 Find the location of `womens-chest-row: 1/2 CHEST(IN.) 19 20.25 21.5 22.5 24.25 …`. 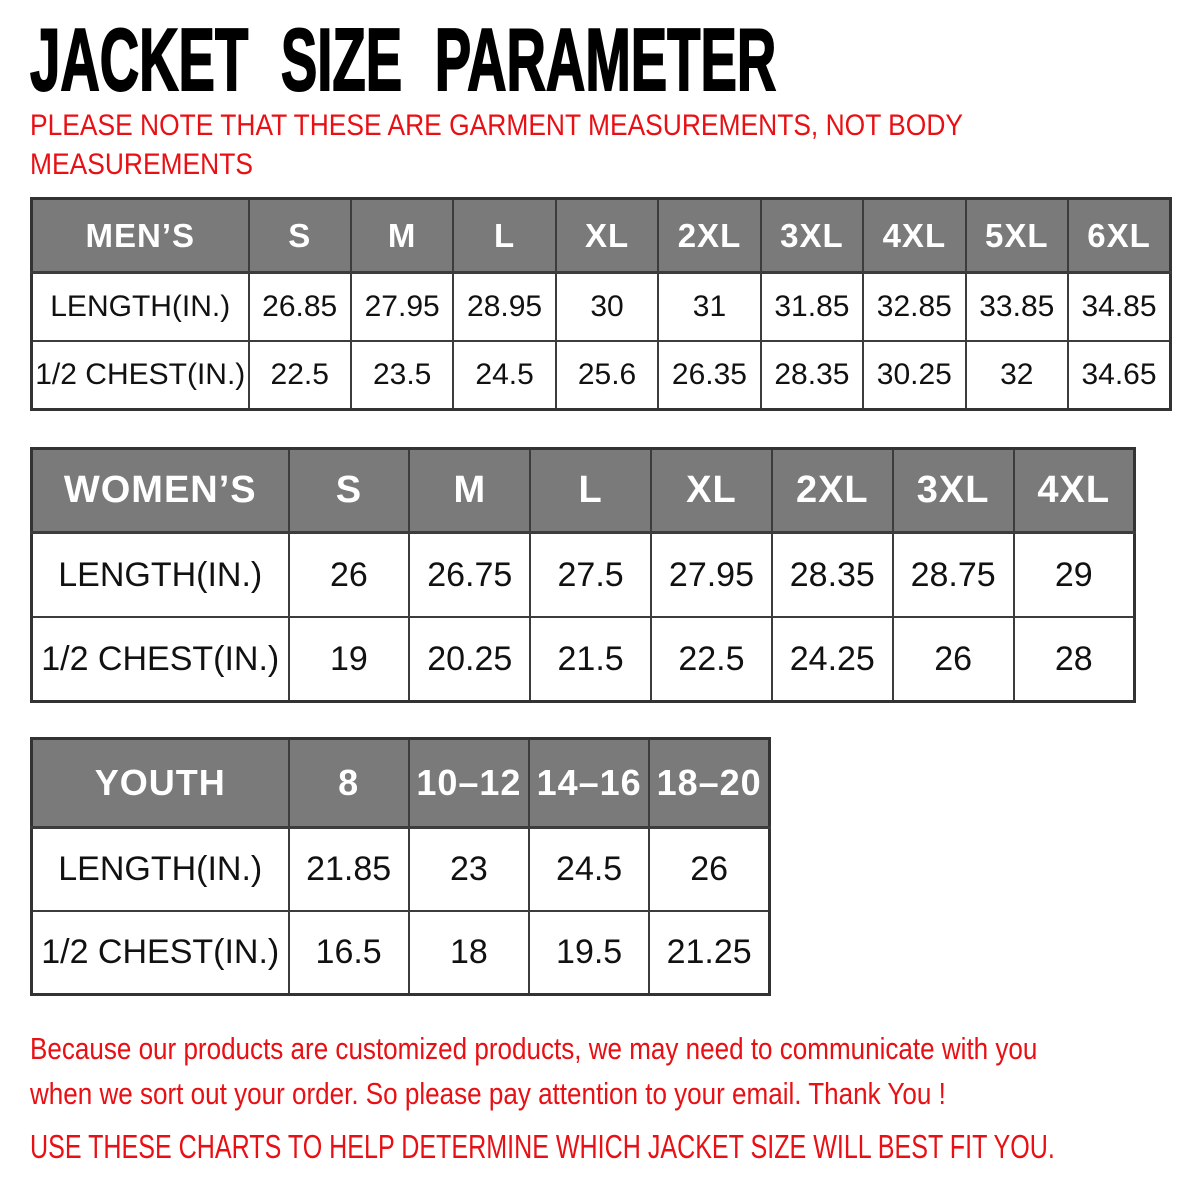

womens-chest-row: 1/2 CHEST(IN.) 19 20.25 21.5 22.5 24.25 … is located at coordinates (583, 659).